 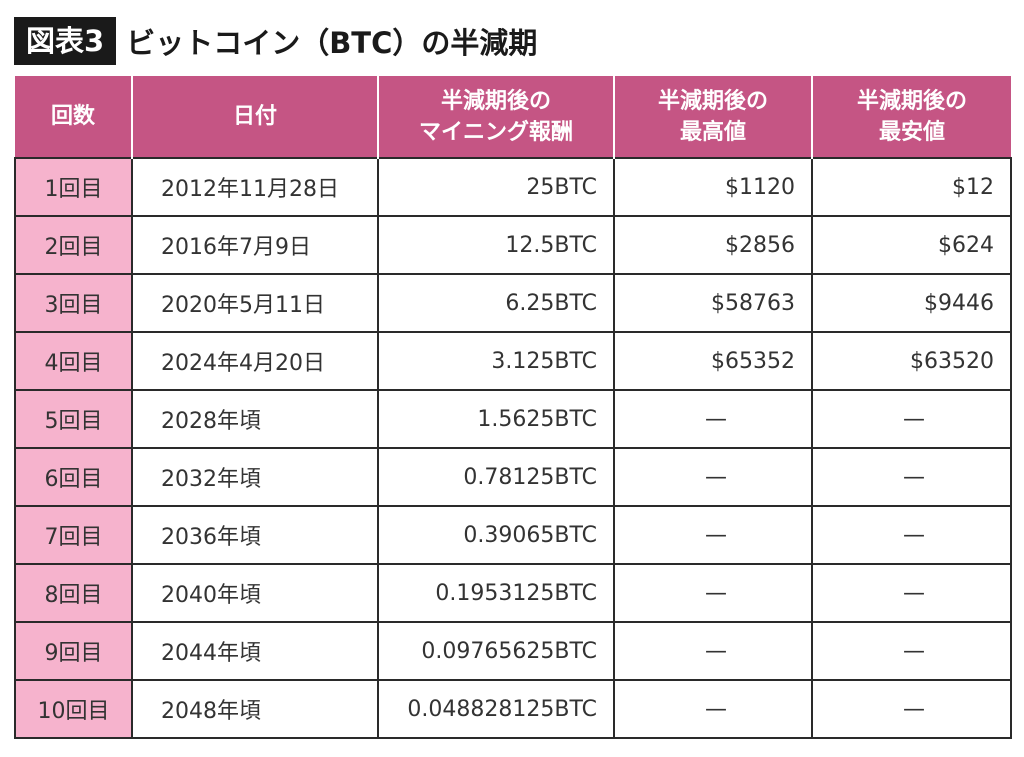 What do you see at coordinates (73, 244) in the screenshot?
I see `cell-count: 2回目` at bounding box center [73, 244].